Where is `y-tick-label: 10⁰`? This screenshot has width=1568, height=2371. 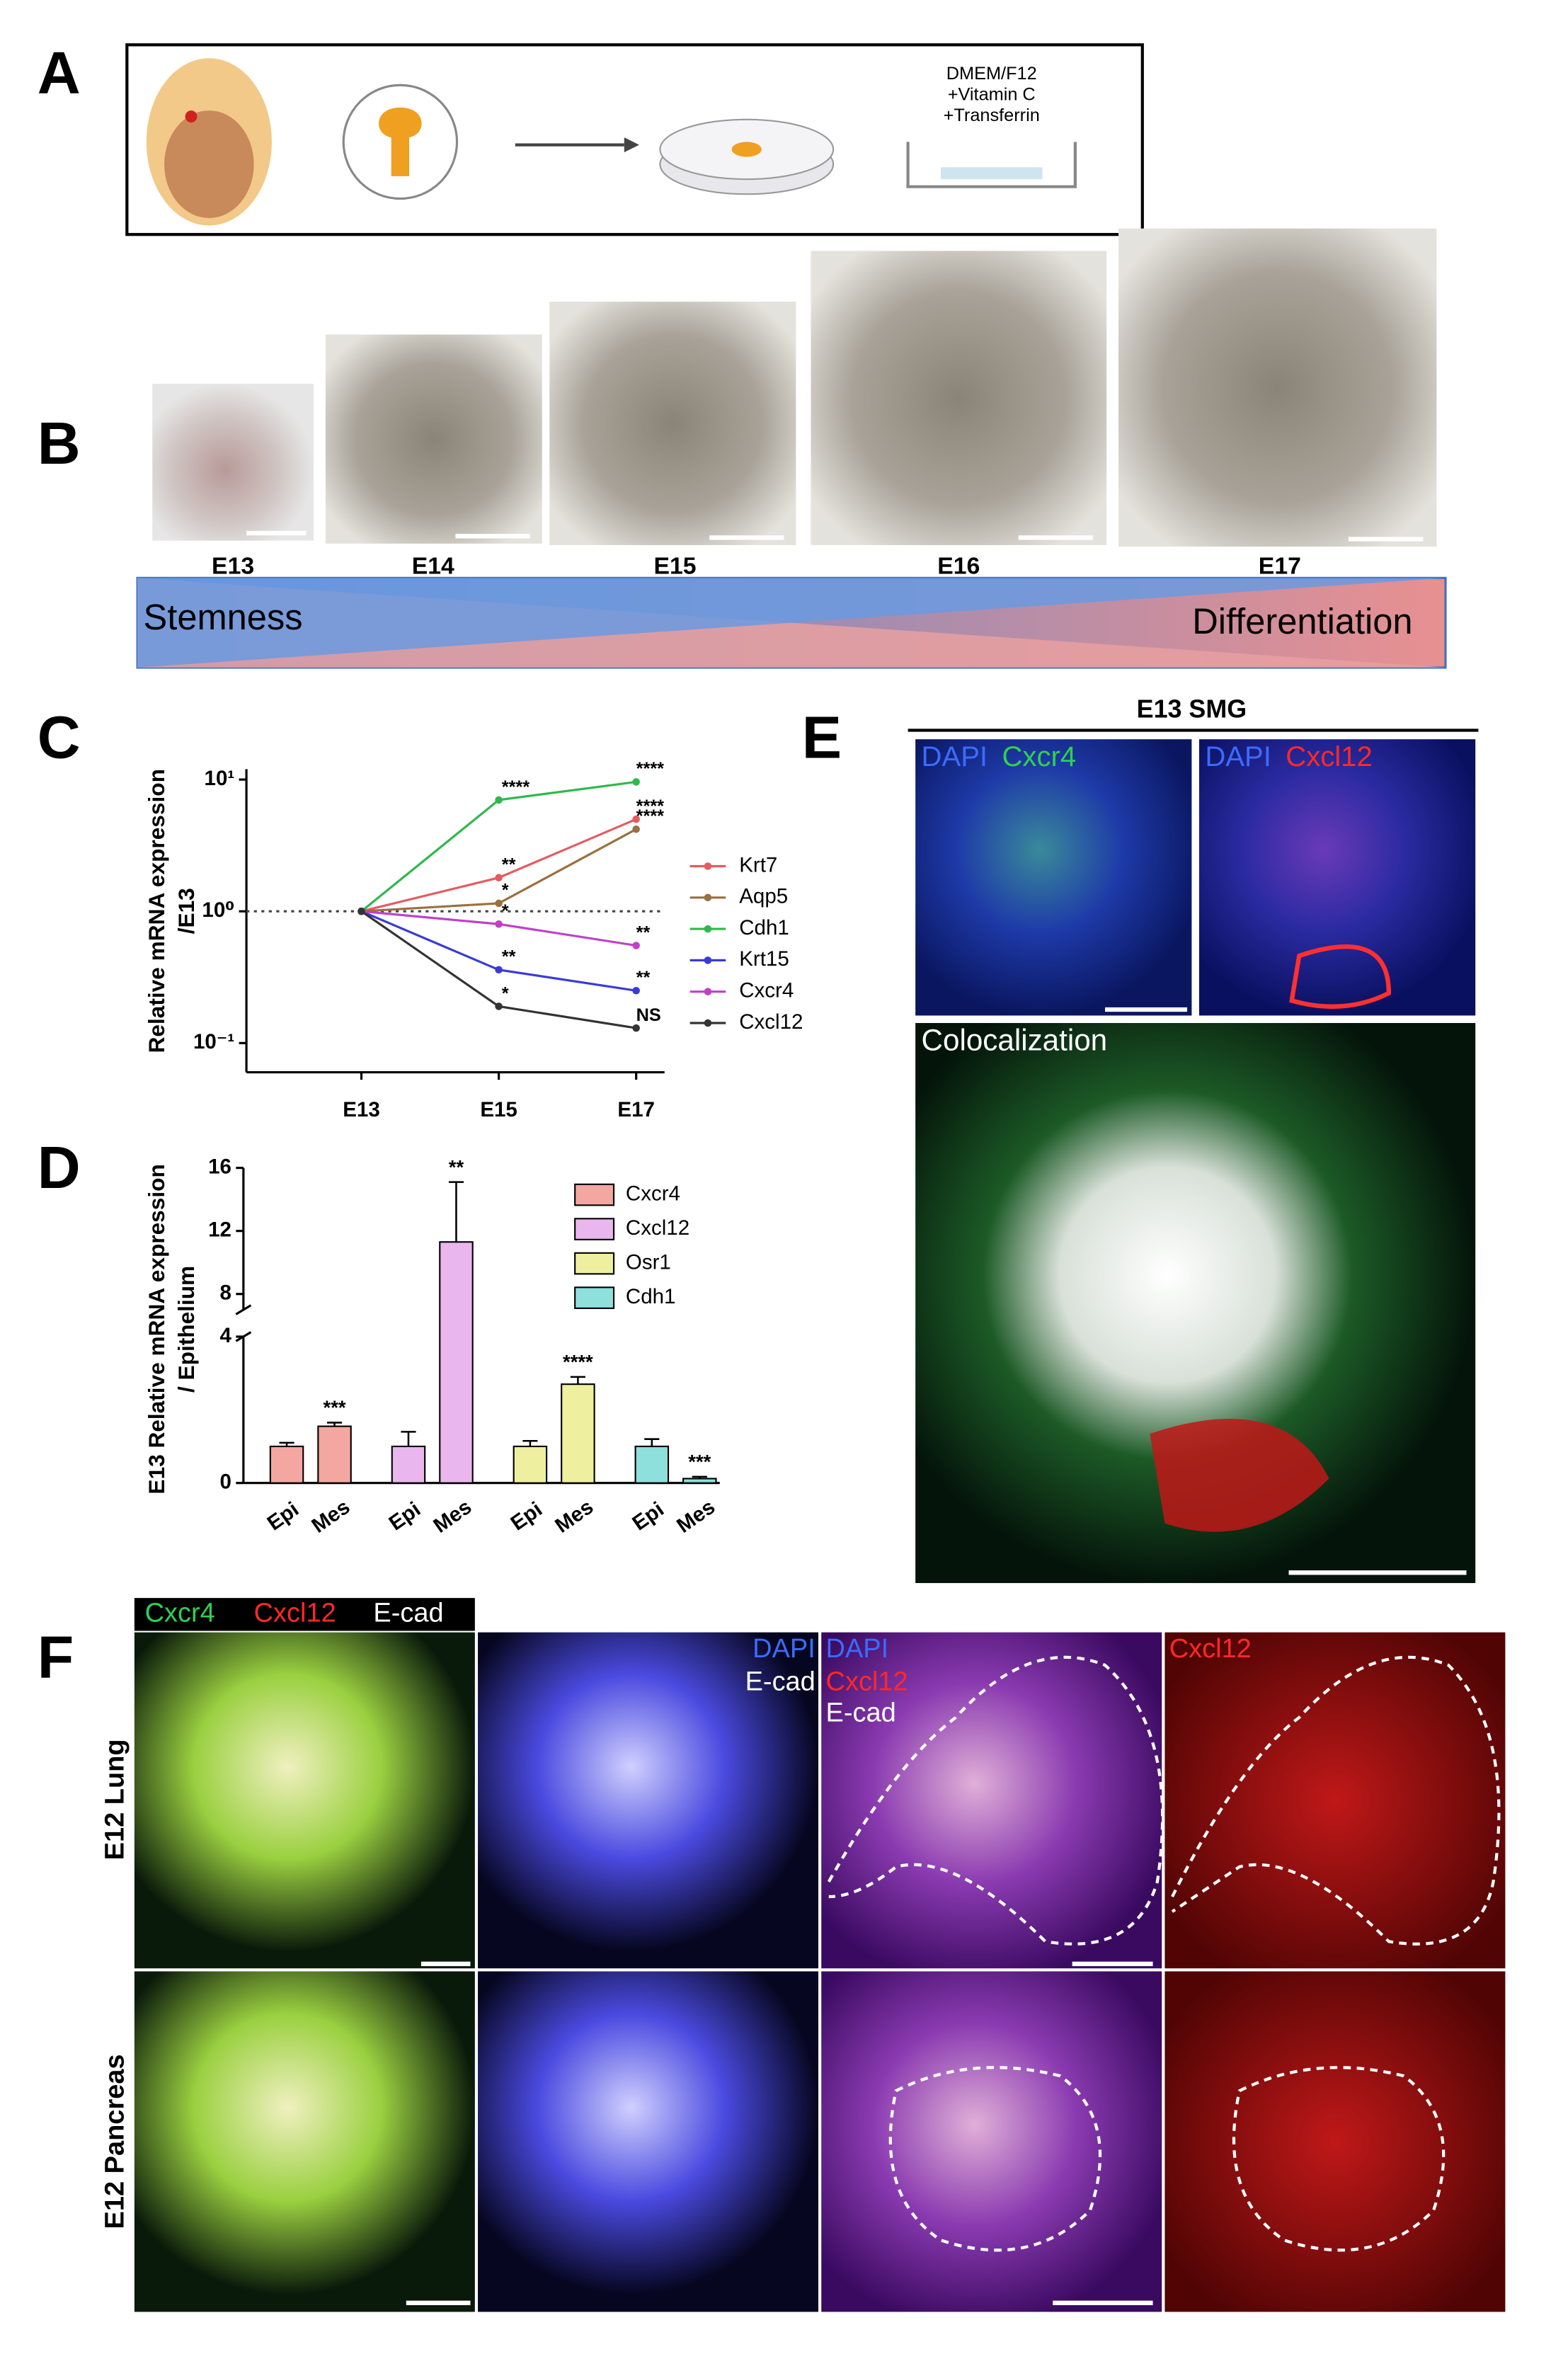
y-tick-label: 10⁰ is located at coordinates (218, 910).